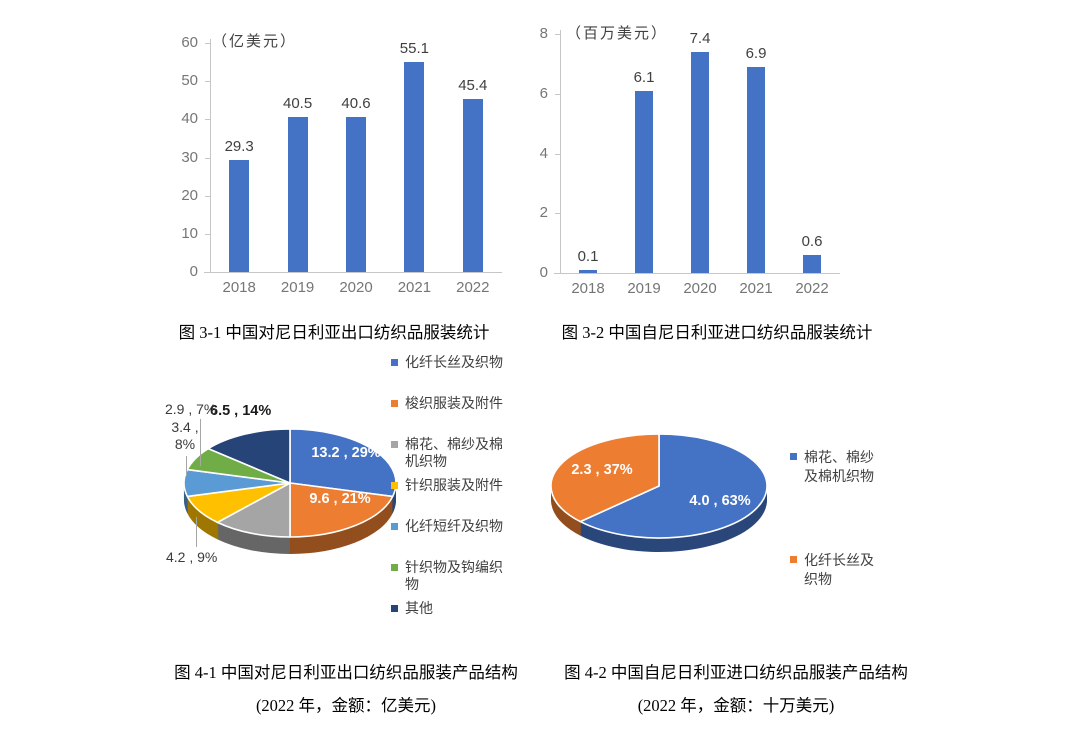 This screenshot has height=739, width=1080. What do you see at coordinates (462, 620) in the screenshot?
I see `legend-item: 其他` at bounding box center [462, 620].